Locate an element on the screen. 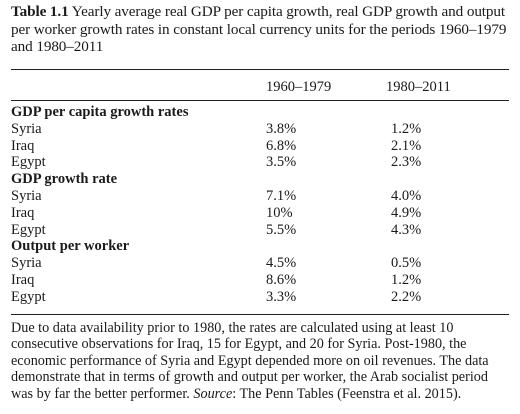  value-1960-1979: 7.1% is located at coordinates (281, 195).